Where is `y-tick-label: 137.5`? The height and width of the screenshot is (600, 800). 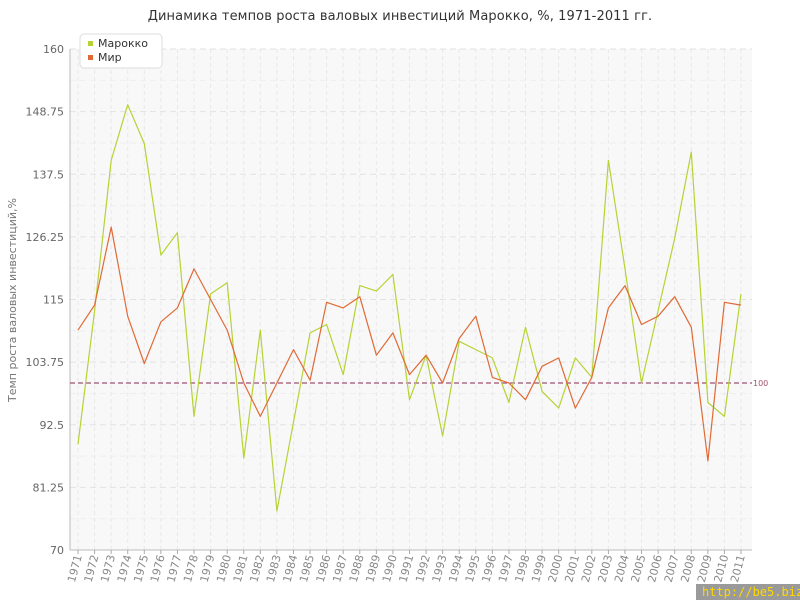 y-tick-label: 137.5 is located at coordinates (49, 174).